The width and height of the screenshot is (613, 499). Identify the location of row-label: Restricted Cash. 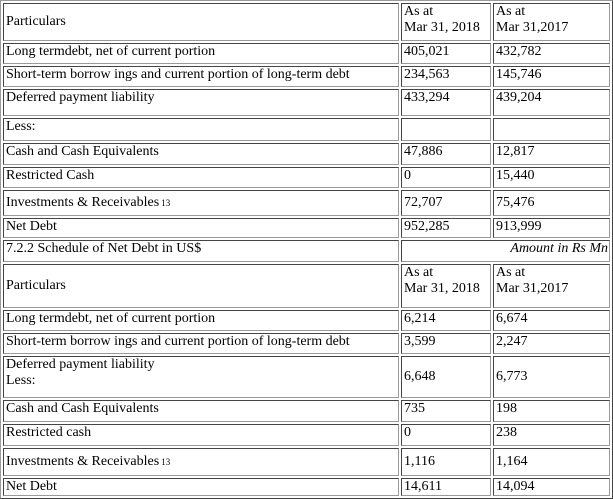
(201, 177).